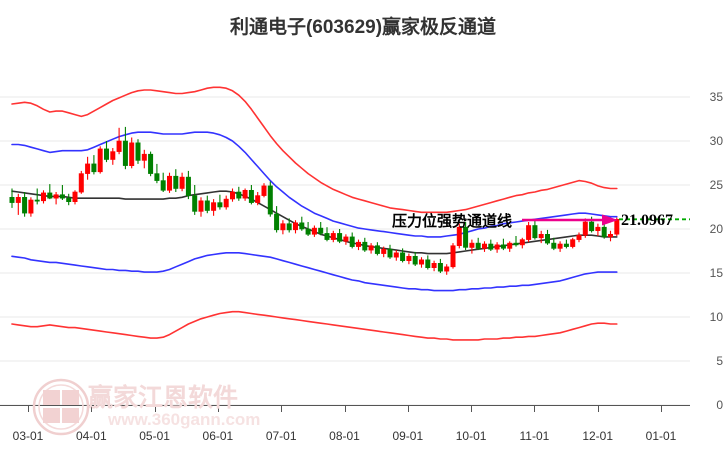 The width and height of the screenshot is (726, 450). Describe the element at coordinates (716, 185) in the screenshot. I see `y-tick-label: 25` at that location.